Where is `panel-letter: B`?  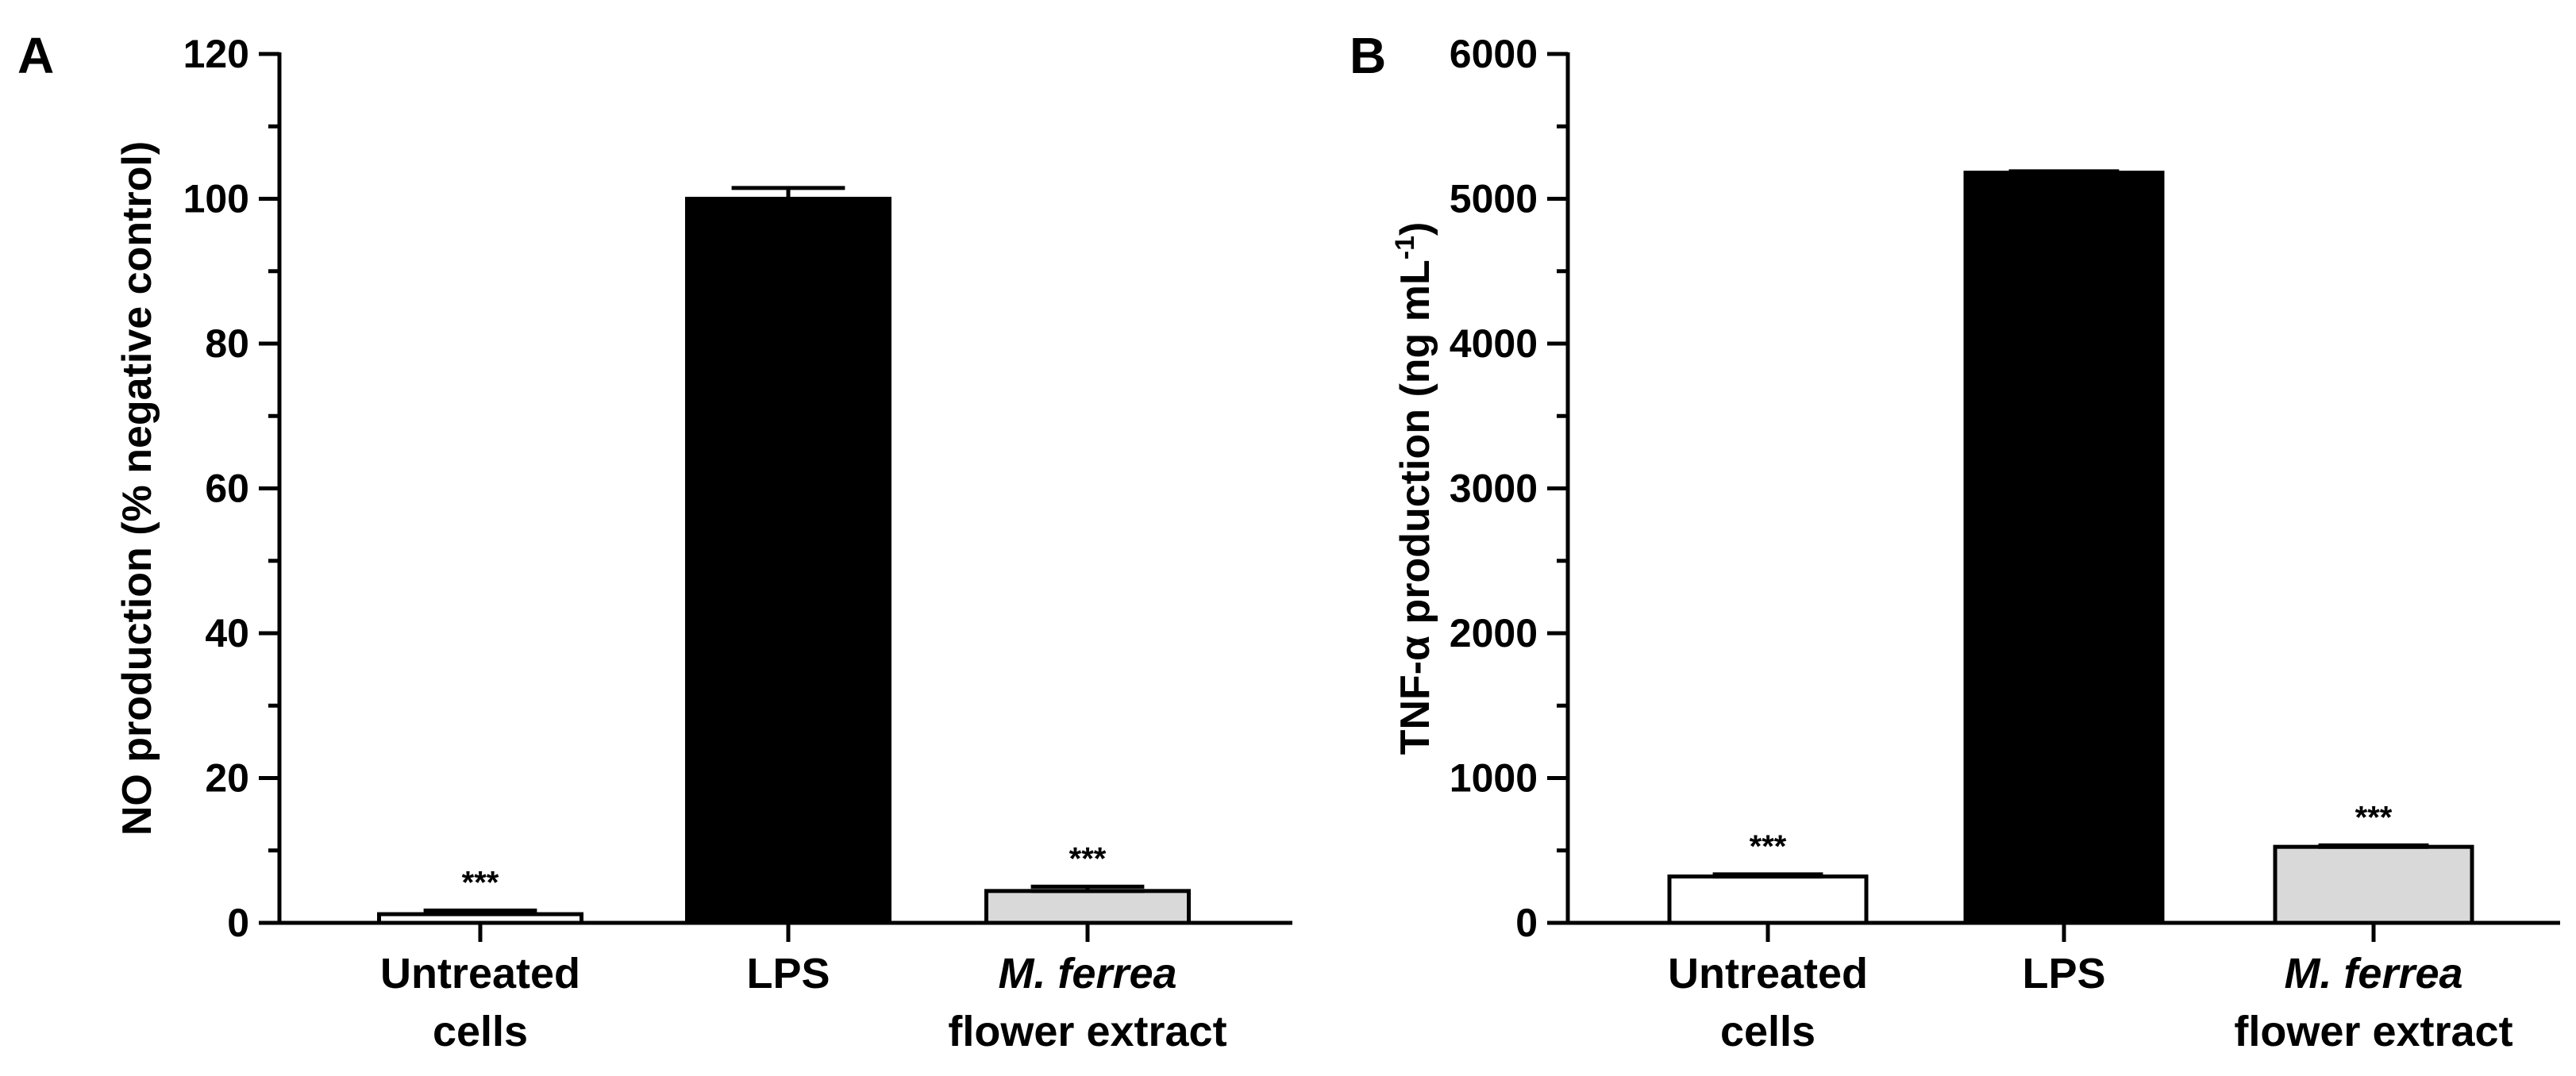 panel-letter: B is located at coordinates (1368, 55).